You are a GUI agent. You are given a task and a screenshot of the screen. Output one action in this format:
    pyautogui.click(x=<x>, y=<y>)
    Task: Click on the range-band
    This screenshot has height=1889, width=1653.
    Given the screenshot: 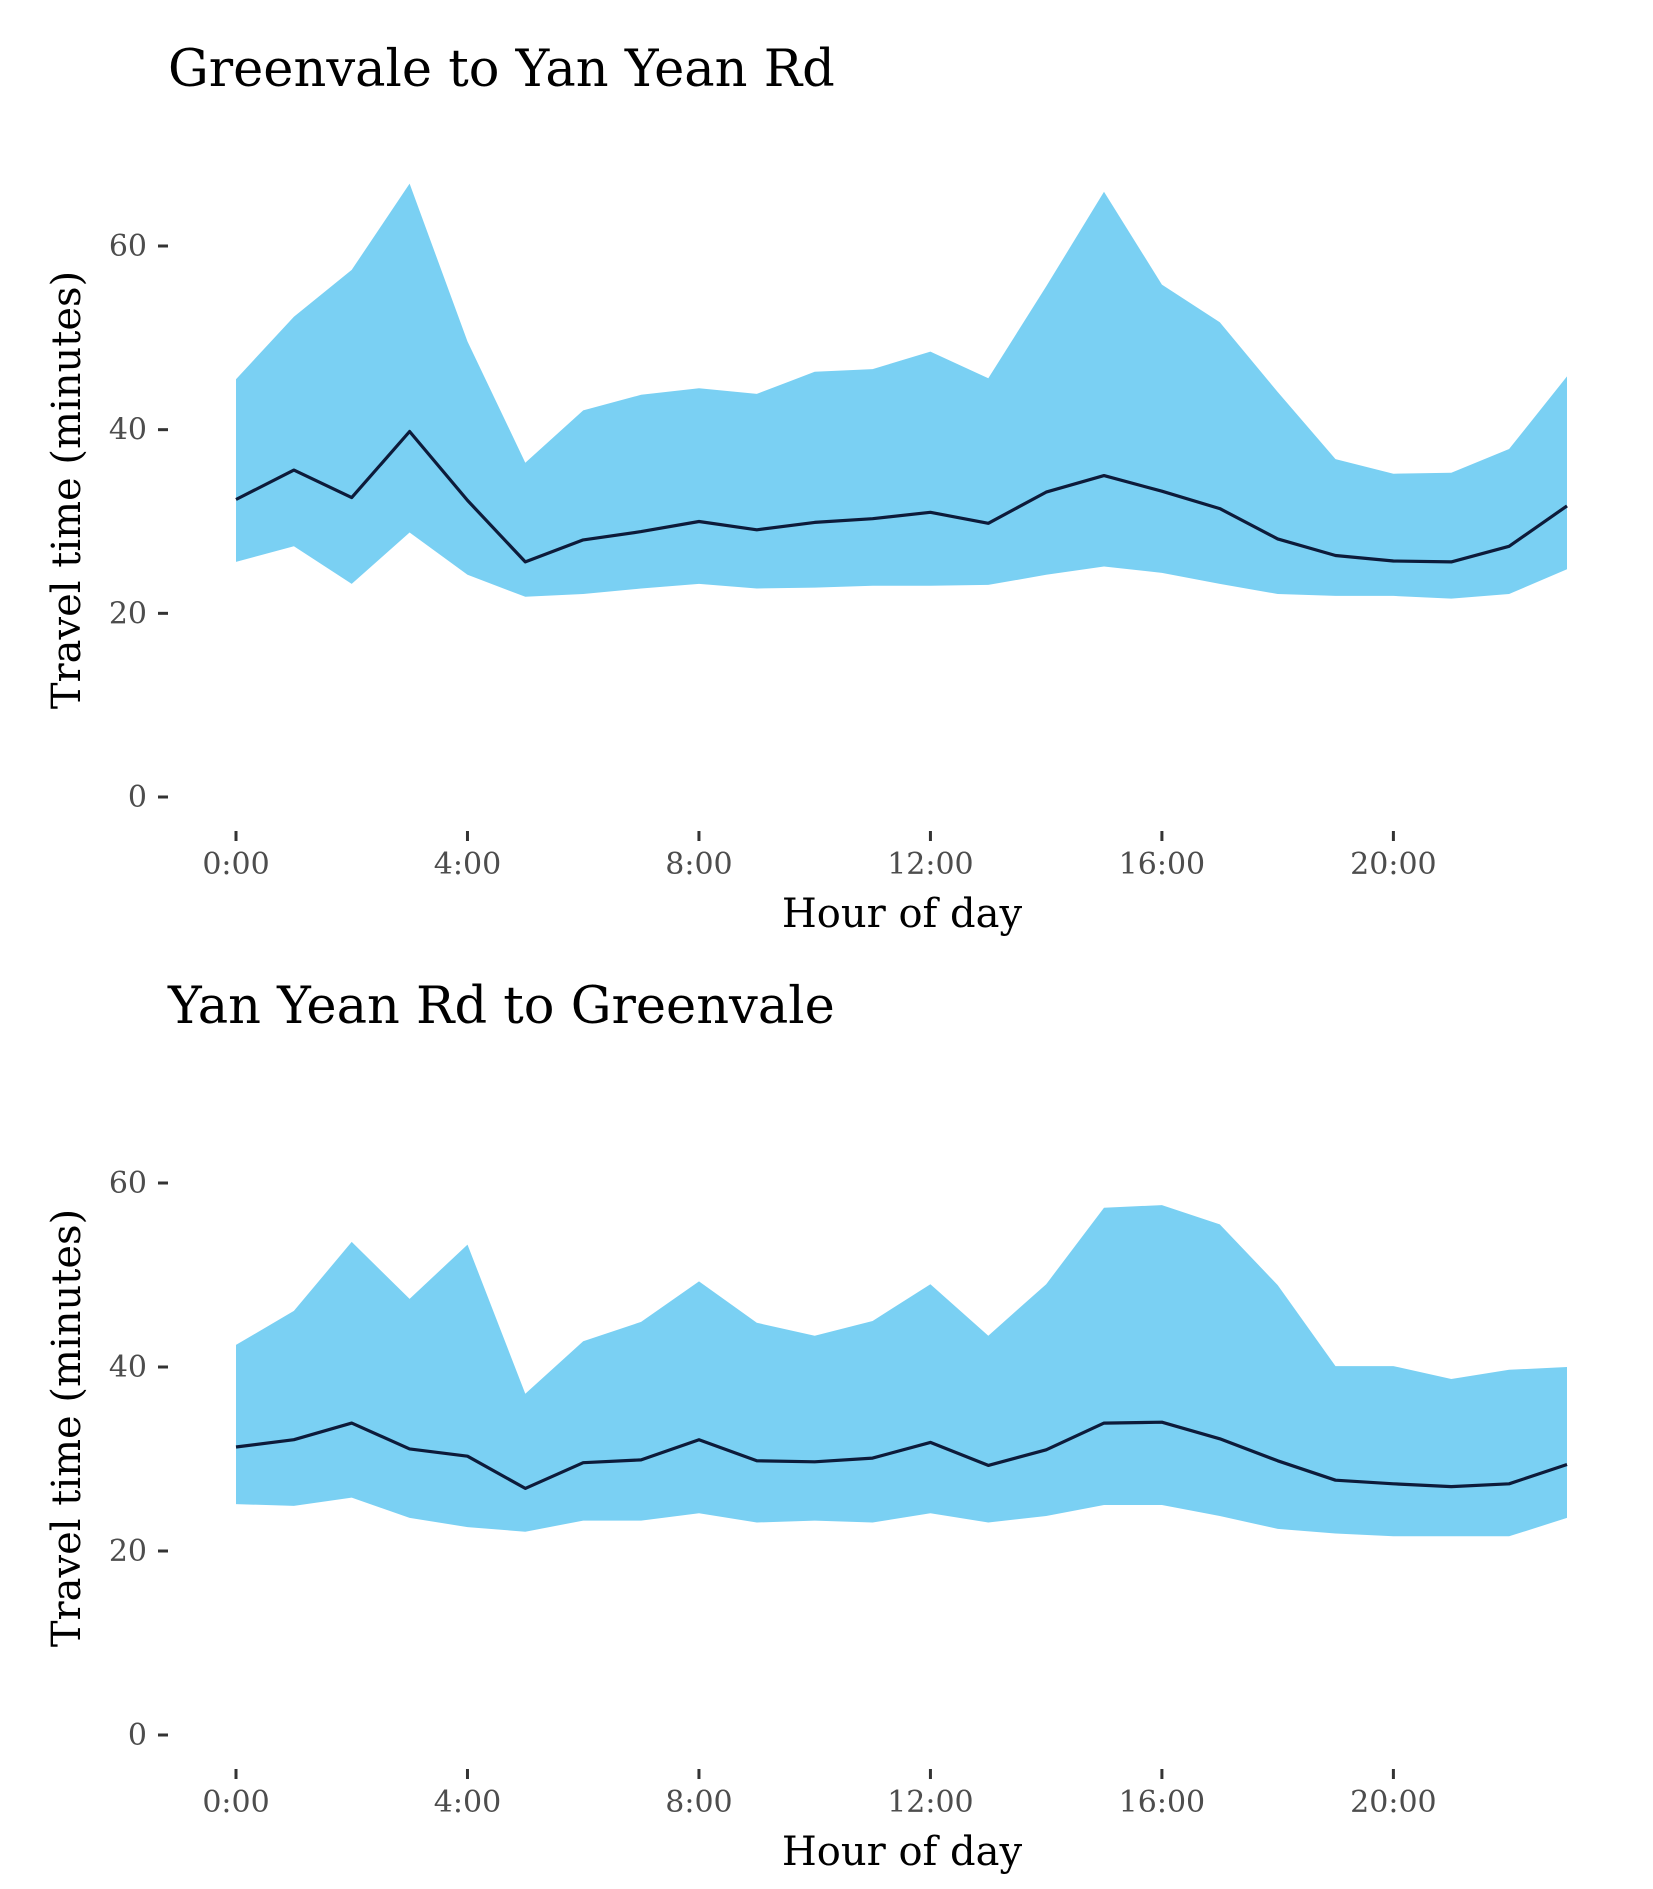 What is the action you would take?
    pyautogui.click(x=901, y=1371)
    